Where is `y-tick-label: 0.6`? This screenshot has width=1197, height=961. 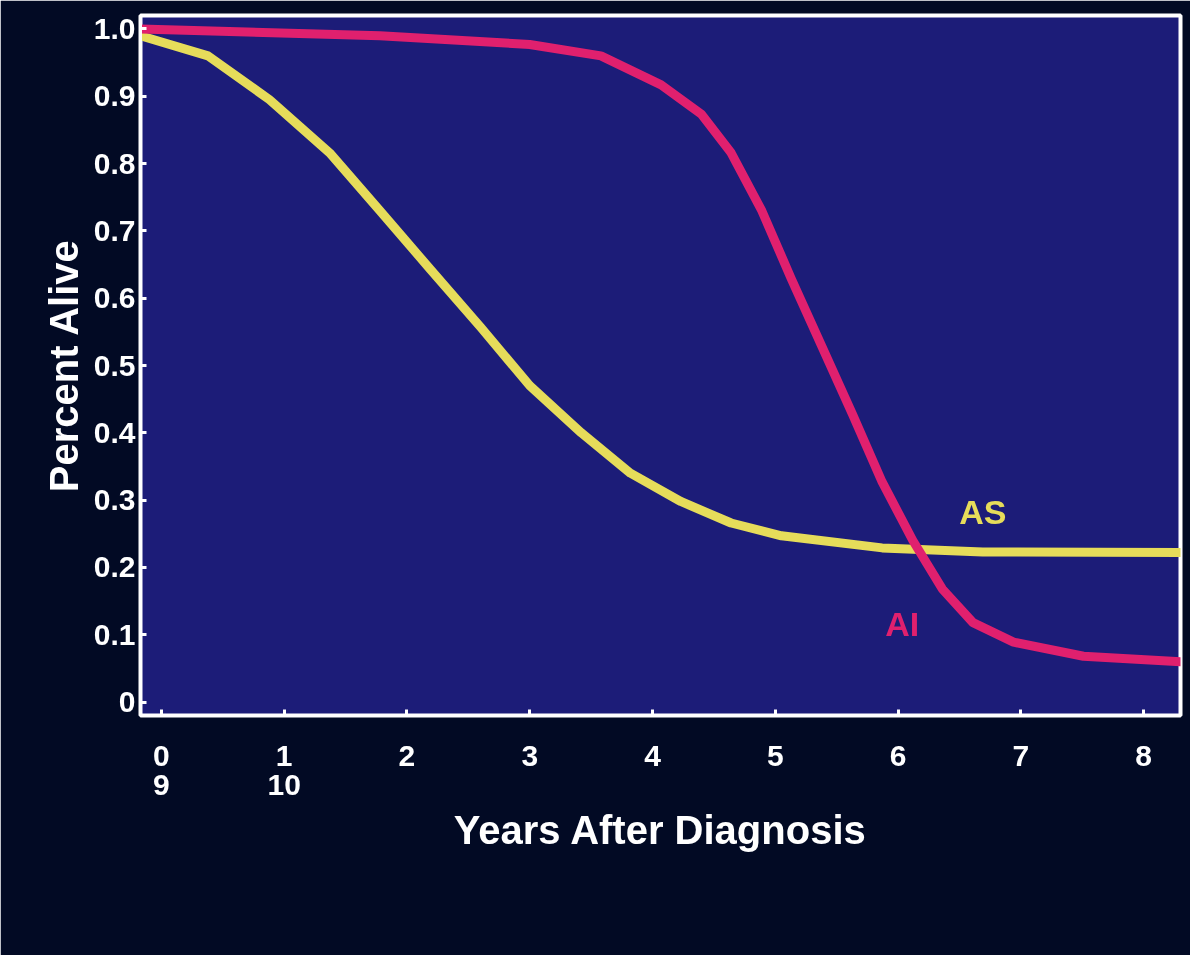 y-tick-label: 0.6 is located at coordinates (114, 298).